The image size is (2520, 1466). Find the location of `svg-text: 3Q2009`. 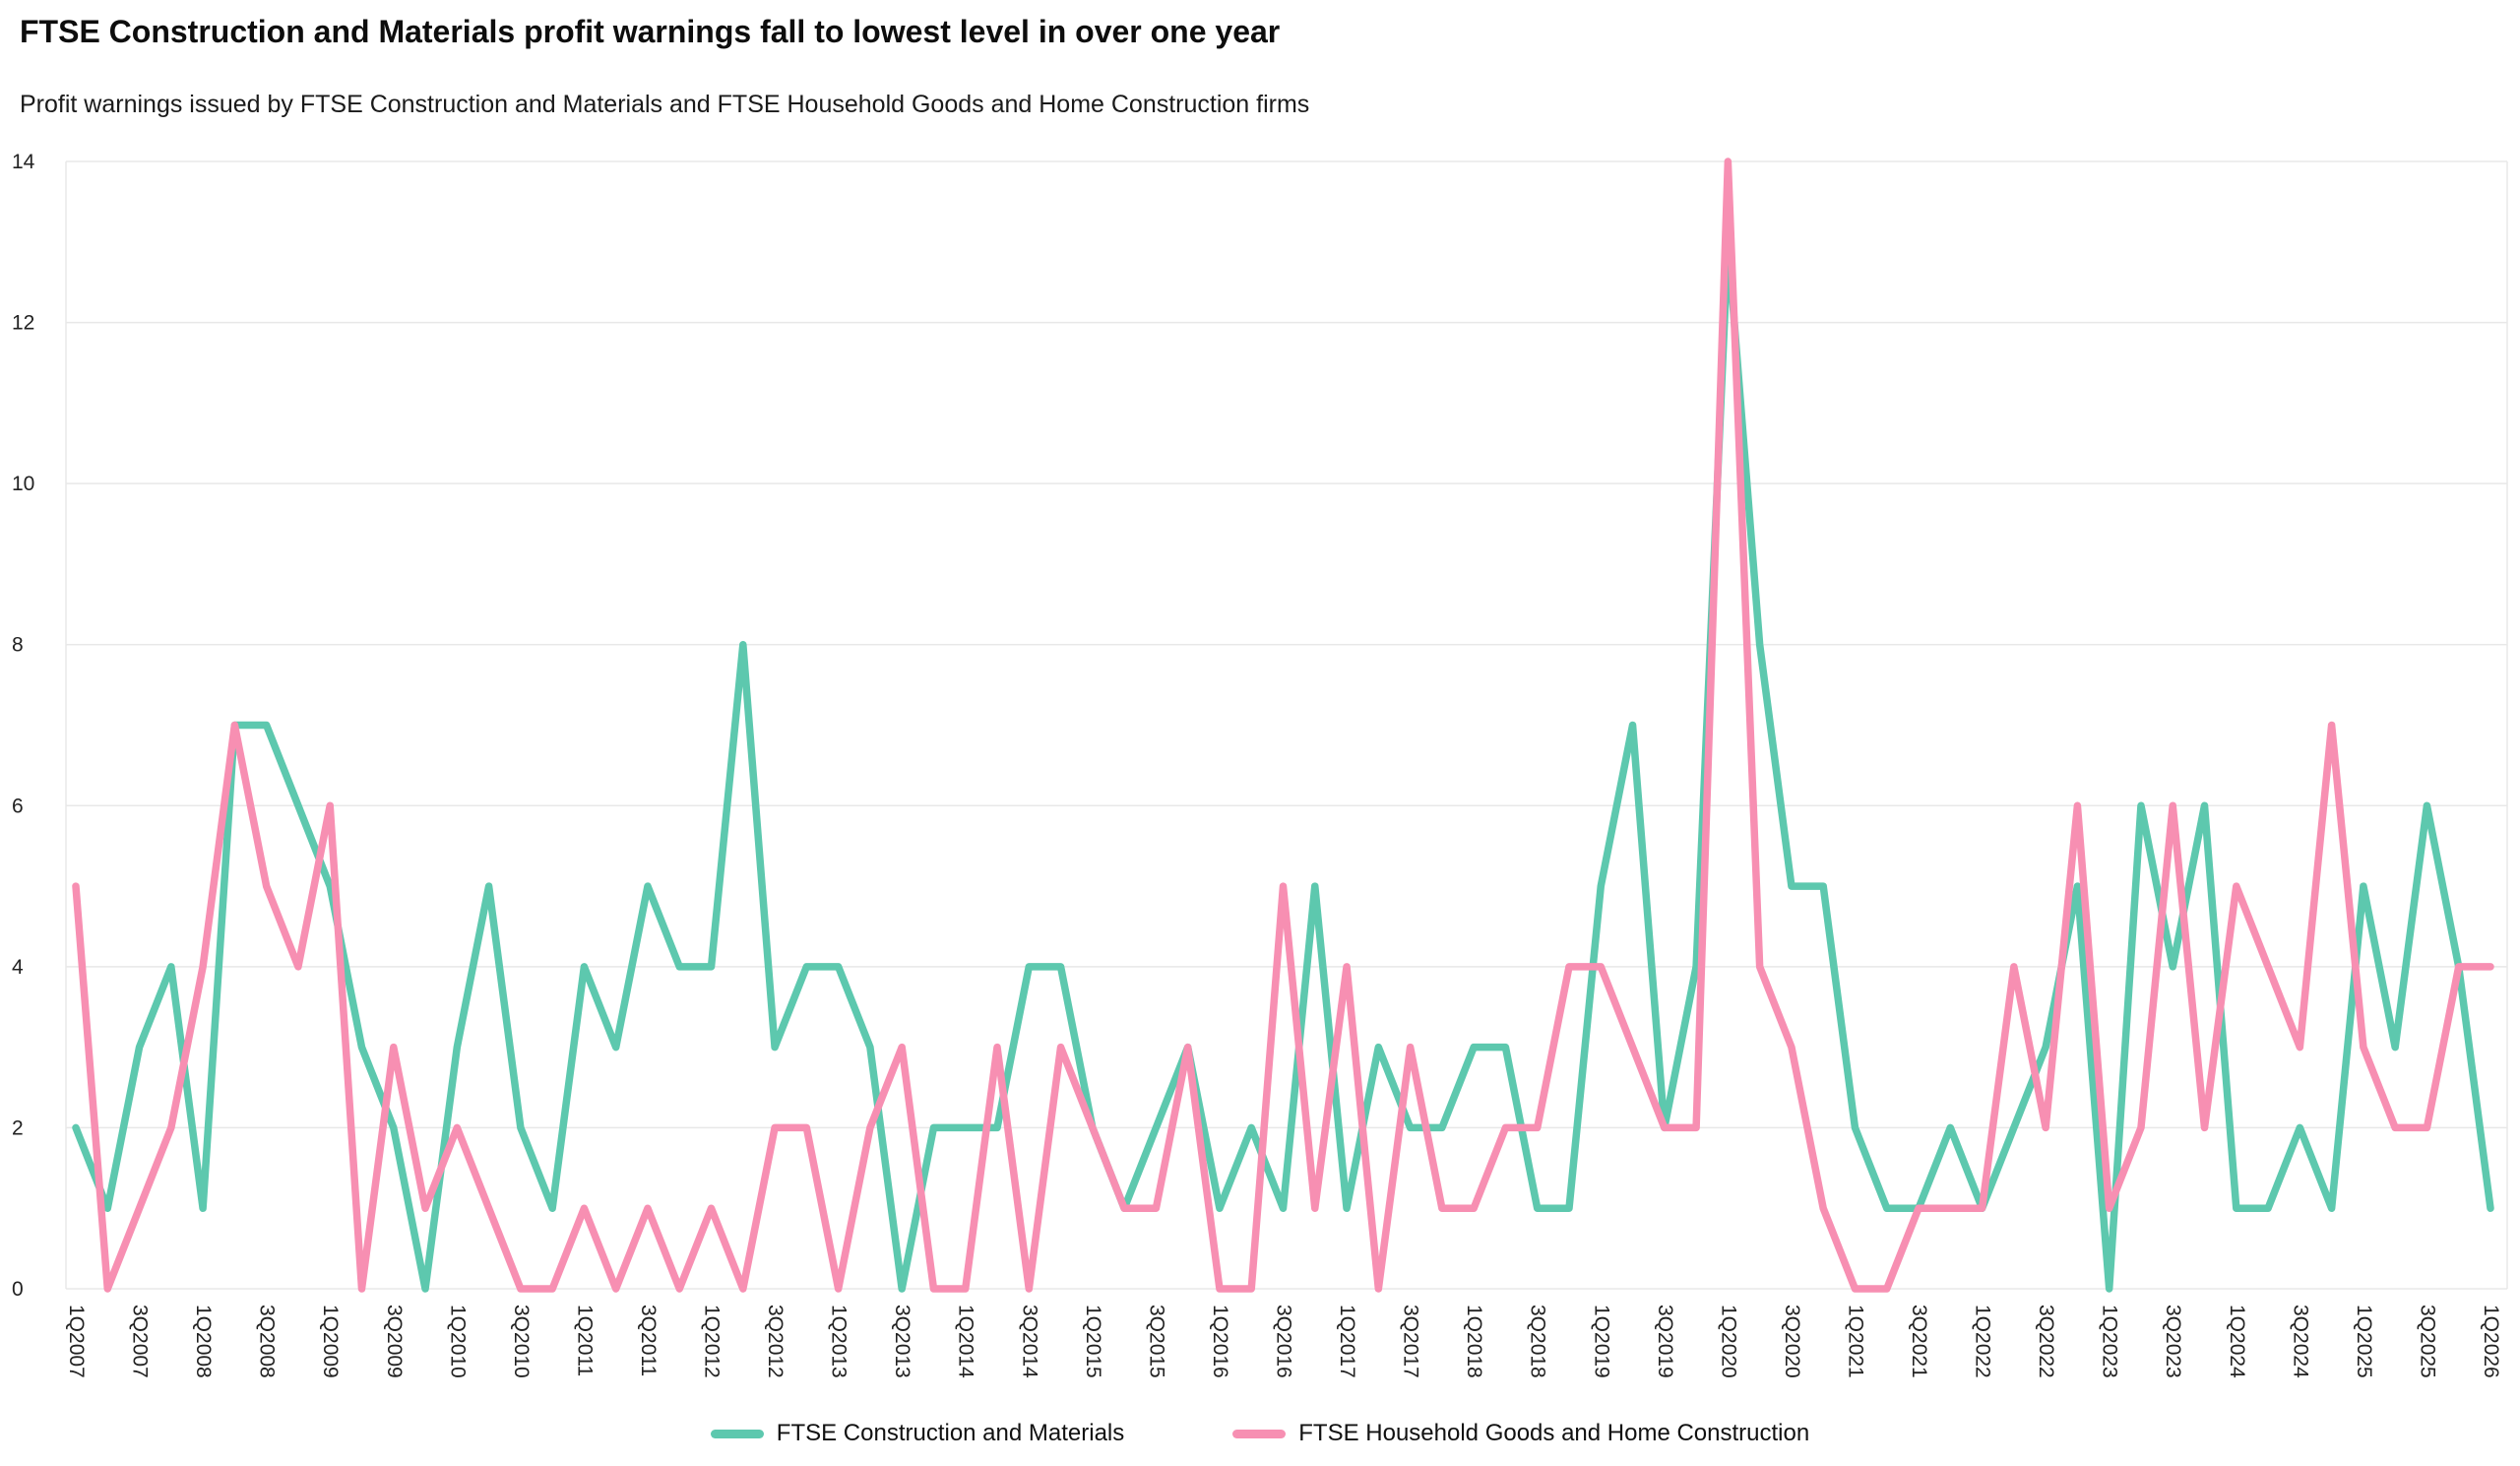

svg-text: 3Q2009 is located at coordinates (394, 1341).